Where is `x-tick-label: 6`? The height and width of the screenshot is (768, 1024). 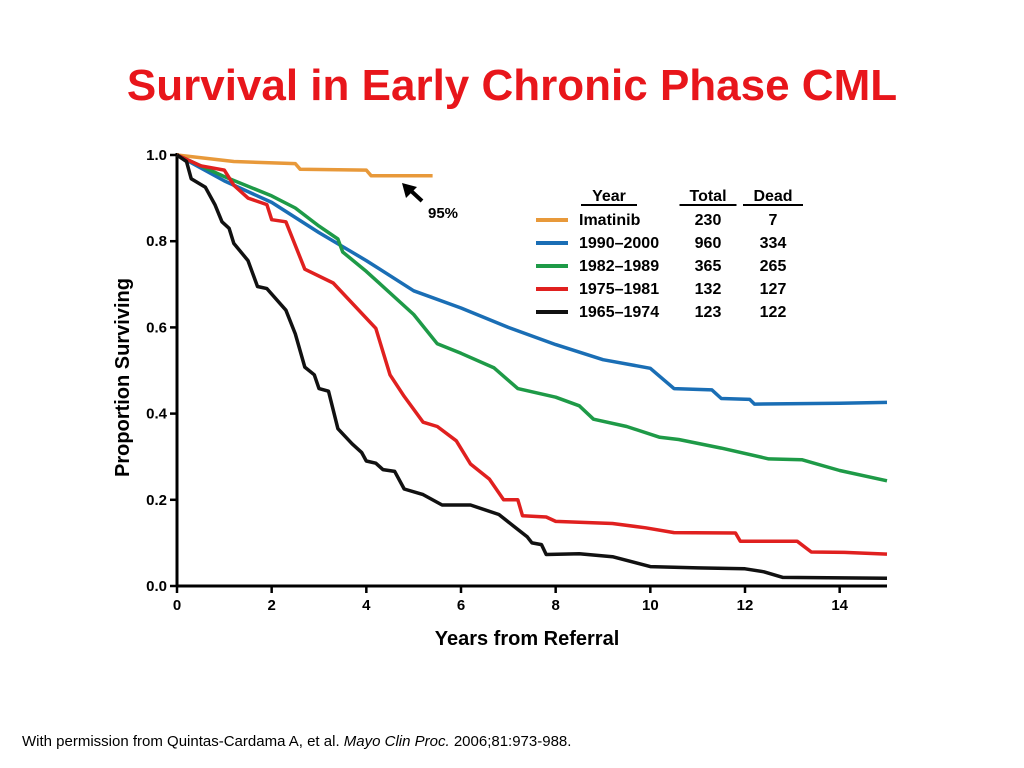 x-tick-label: 6 is located at coordinates (461, 605).